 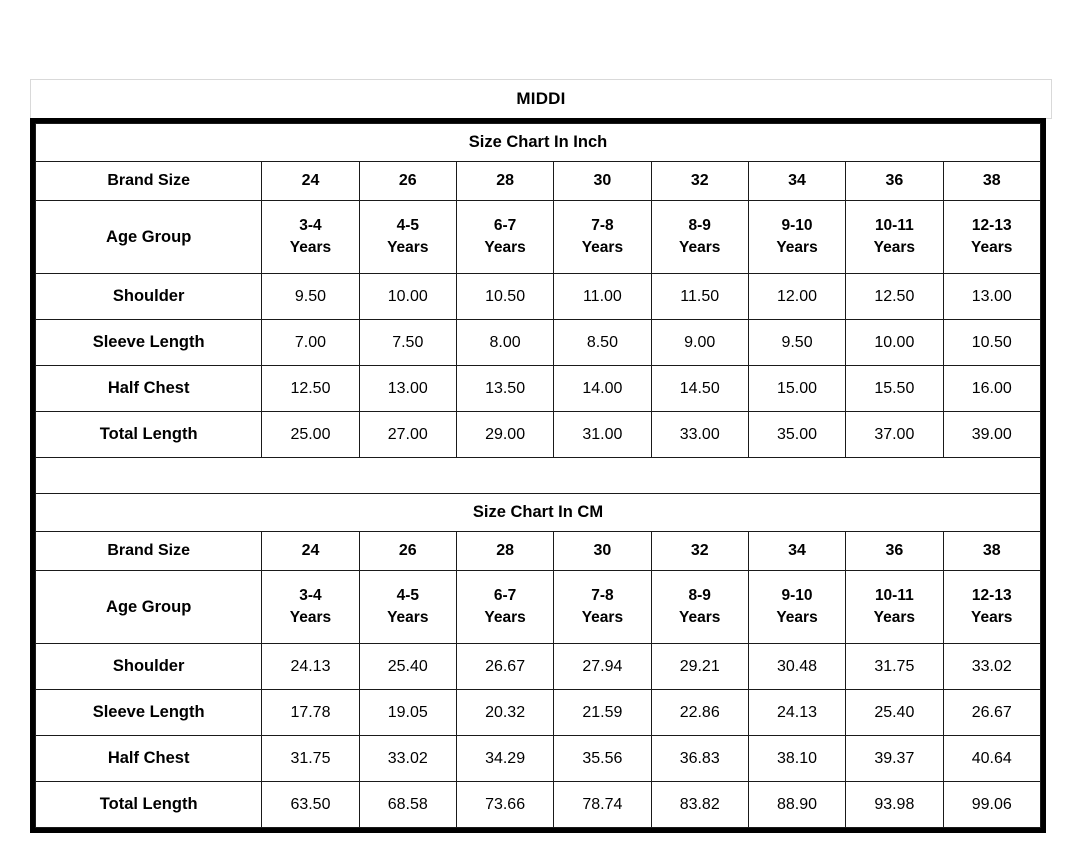 What do you see at coordinates (991, 758) in the screenshot?
I see `measurement-value: 40.64` at bounding box center [991, 758].